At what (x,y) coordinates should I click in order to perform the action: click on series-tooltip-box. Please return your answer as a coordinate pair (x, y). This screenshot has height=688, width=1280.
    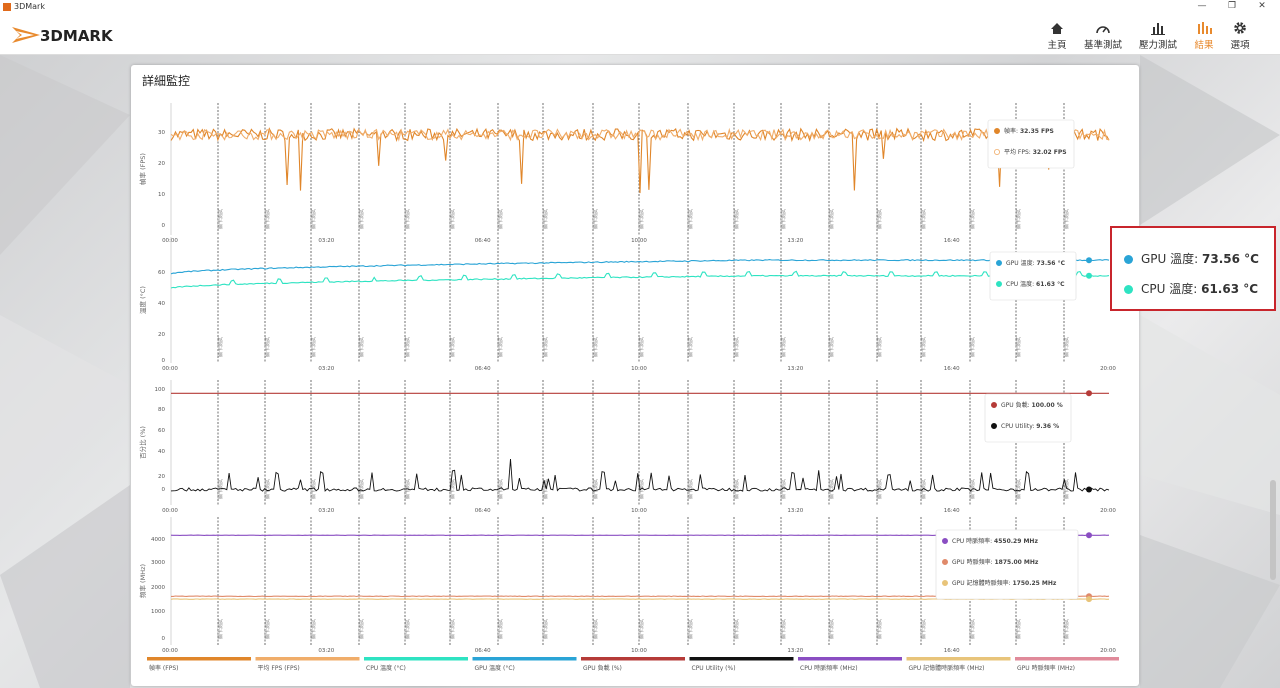
    Looking at the image, I should click on (1033, 276).